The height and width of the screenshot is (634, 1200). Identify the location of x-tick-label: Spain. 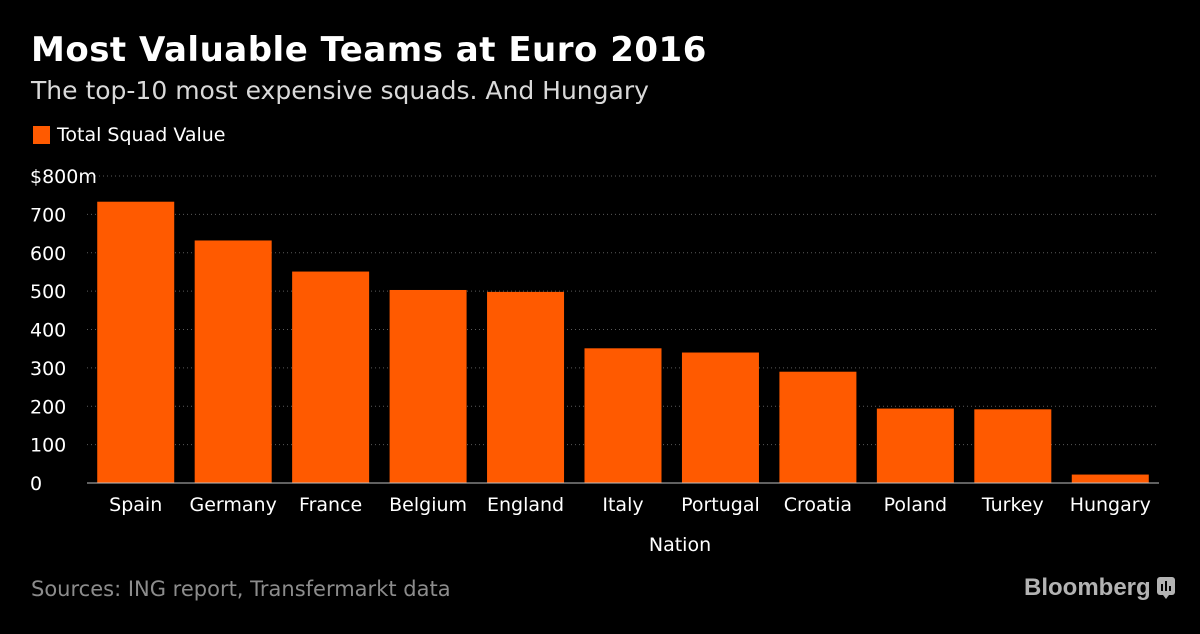
(135, 505).